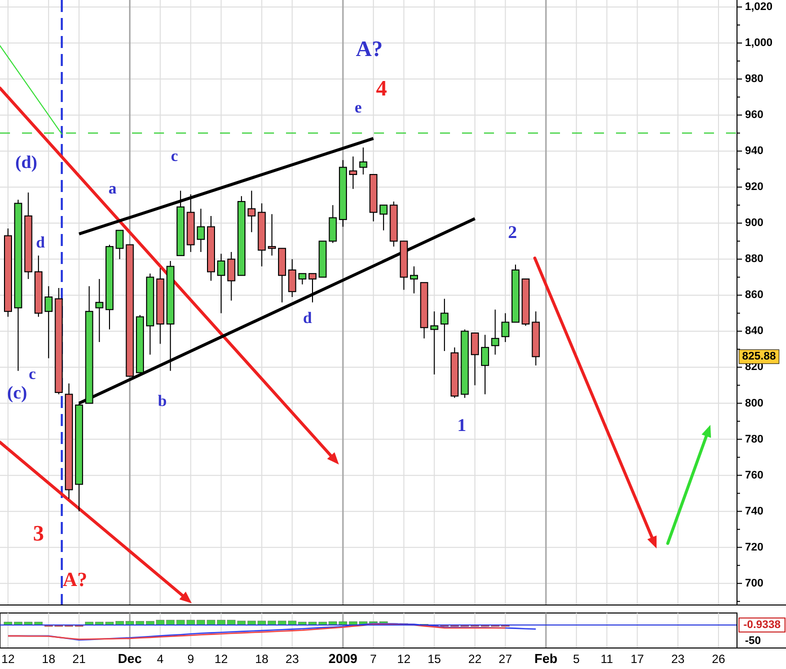 This screenshot has height=669, width=786. What do you see at coordinates (546, 658) in the screenshot?
I see `x-tick-label: Feb` at bounding box center [546, 658].